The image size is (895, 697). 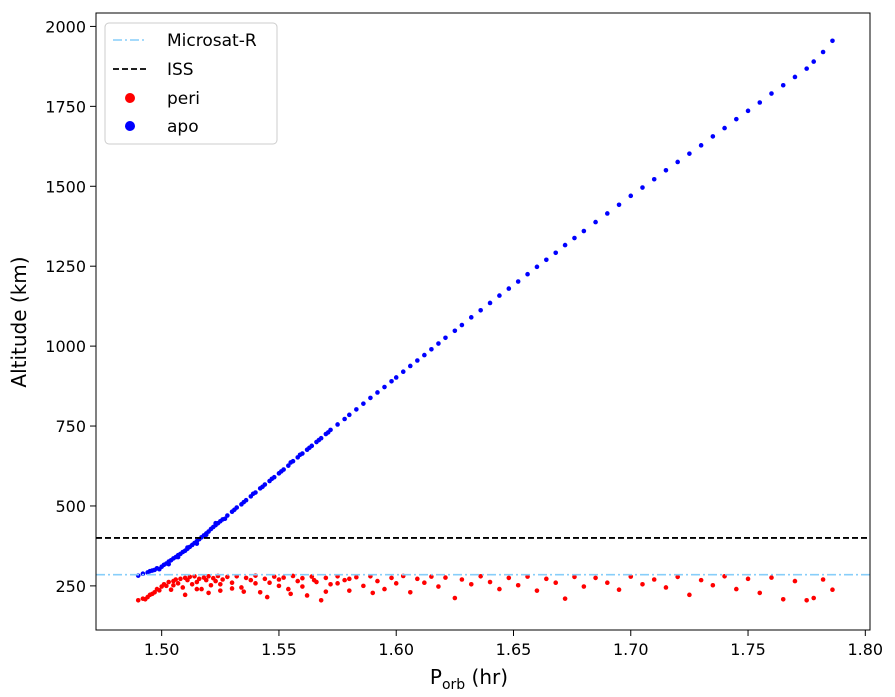 What do you see at coordinates (65, 26) in the screenshot?
I see `y-tick-label: 2000` at bounding box center [65, 26].